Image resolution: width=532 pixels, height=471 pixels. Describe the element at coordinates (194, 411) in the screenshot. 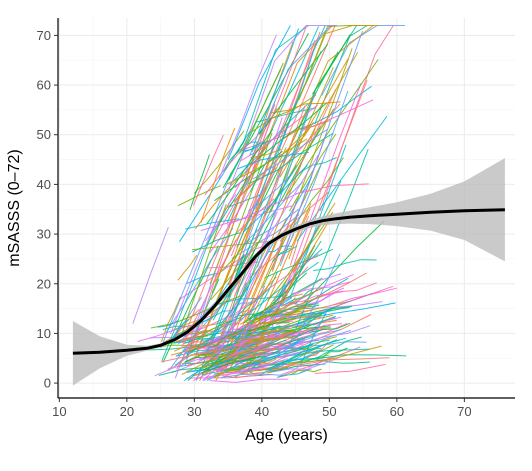

I see `x-tick-label: 30` at that location.